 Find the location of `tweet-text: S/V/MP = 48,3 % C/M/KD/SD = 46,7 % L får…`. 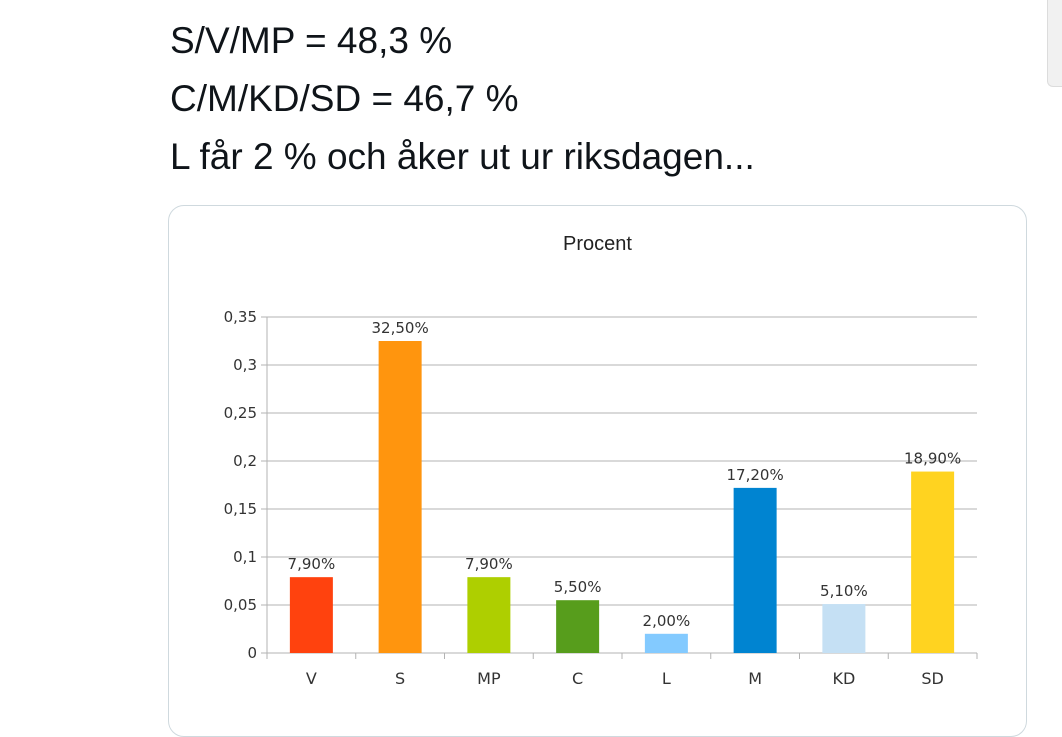

tweet-text: S/V/MP = 48,3 % C/M/KD/SD = 46,7 % L får… is located at coordinates (462, 99).